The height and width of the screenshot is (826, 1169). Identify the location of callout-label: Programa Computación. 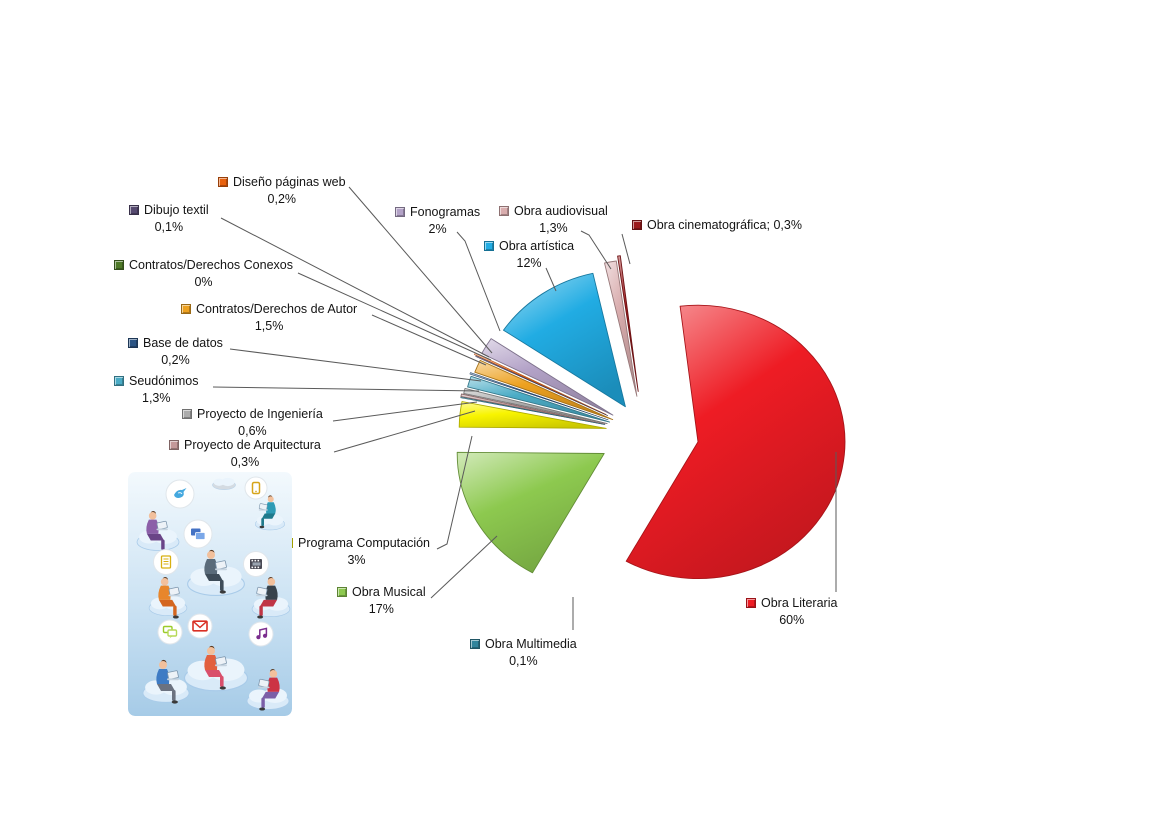
(364, 543).